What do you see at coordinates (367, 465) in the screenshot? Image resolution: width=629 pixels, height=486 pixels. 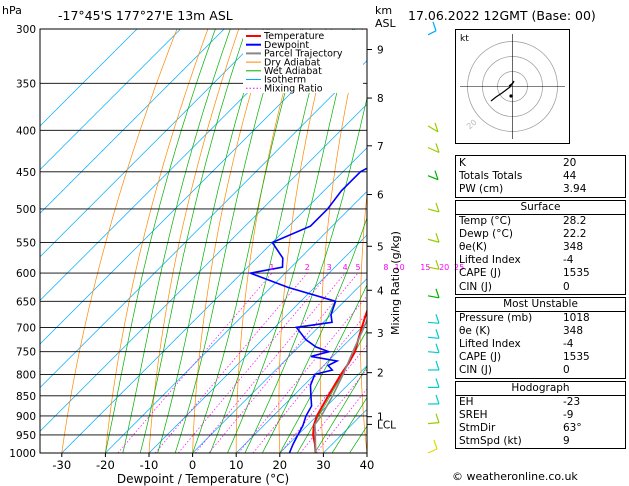 I see `x-tick-label: 40` at bounding box center [367, 465].